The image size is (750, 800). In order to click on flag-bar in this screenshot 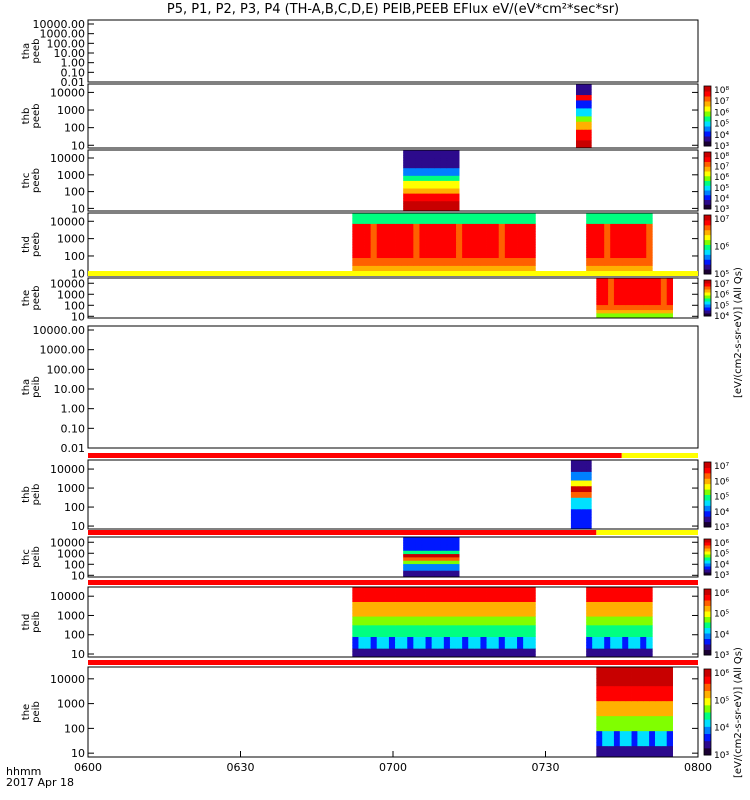, I will do `click(659, 455)`.